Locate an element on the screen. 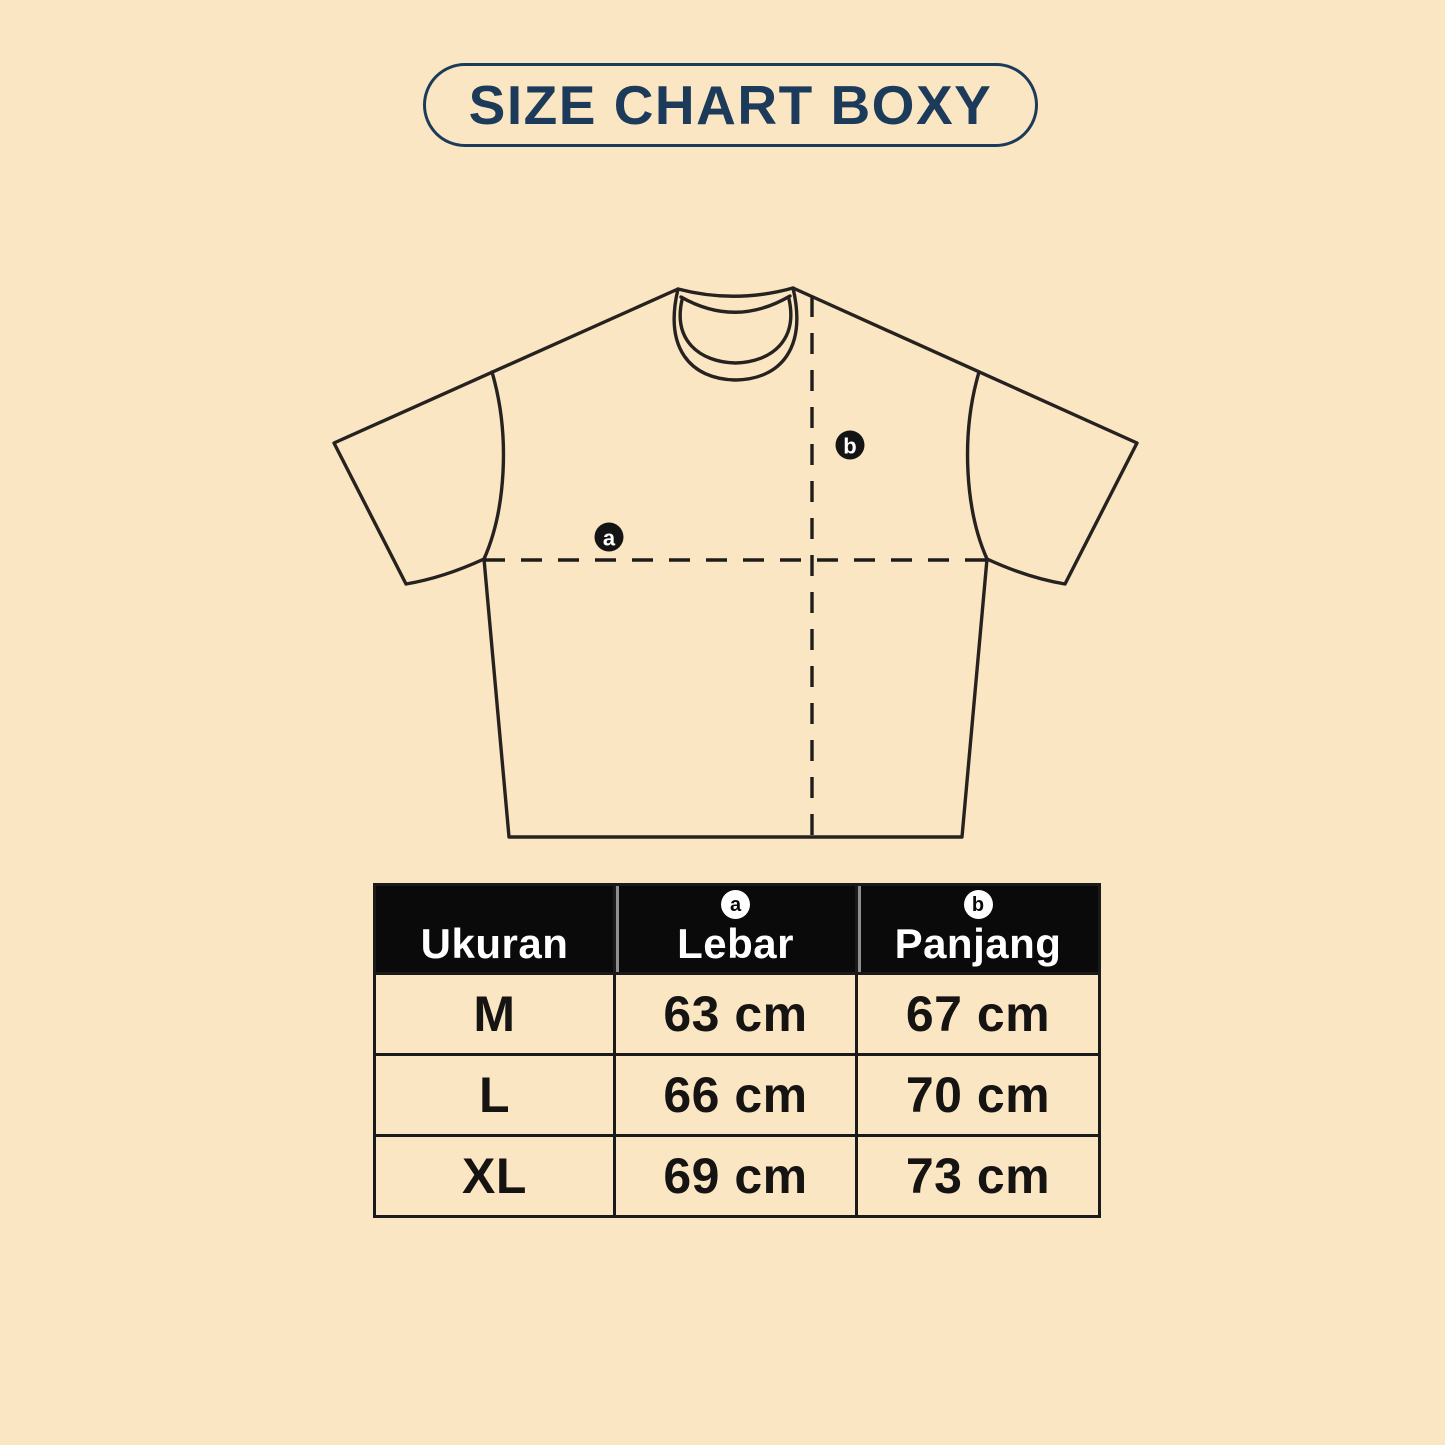  page-title: SIZE CHART BOXY is located at coordinates (730, 105).